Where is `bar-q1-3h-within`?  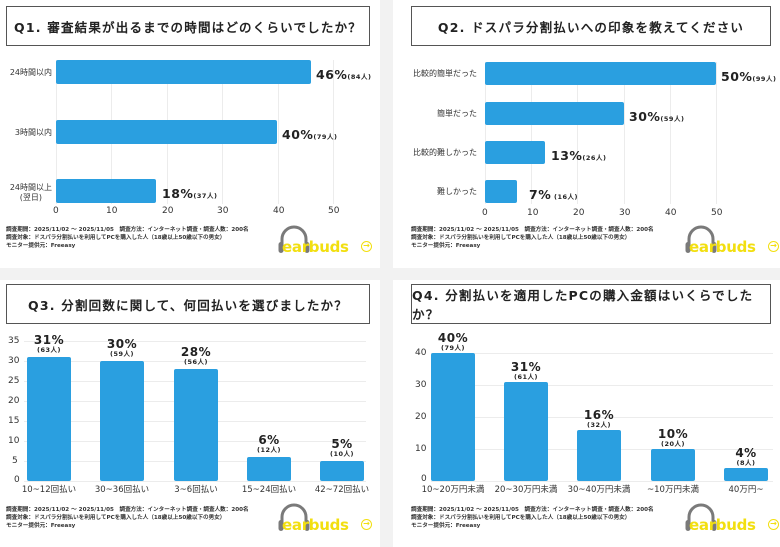 bar-q1-3h-within is located at coordinates (166, 132).